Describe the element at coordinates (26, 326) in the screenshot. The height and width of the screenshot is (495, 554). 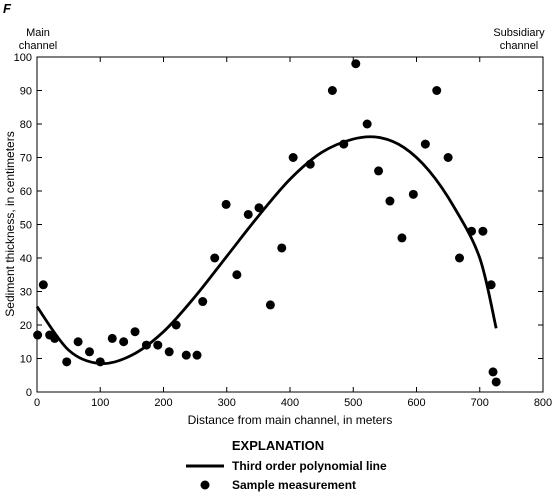
I see `y-tick-label: 20` at that location.